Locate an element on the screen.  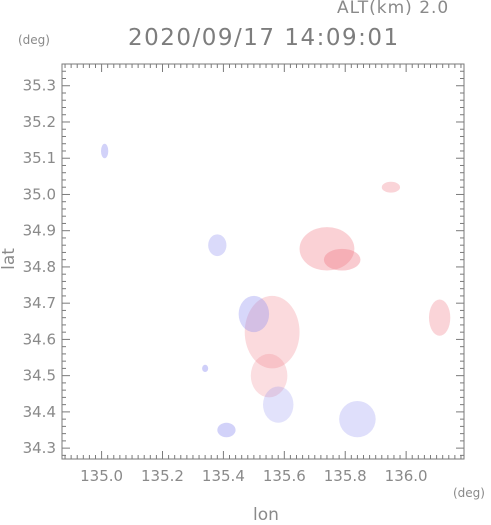
y-tick-label: 35.0 is located at coordinates (39, 194).